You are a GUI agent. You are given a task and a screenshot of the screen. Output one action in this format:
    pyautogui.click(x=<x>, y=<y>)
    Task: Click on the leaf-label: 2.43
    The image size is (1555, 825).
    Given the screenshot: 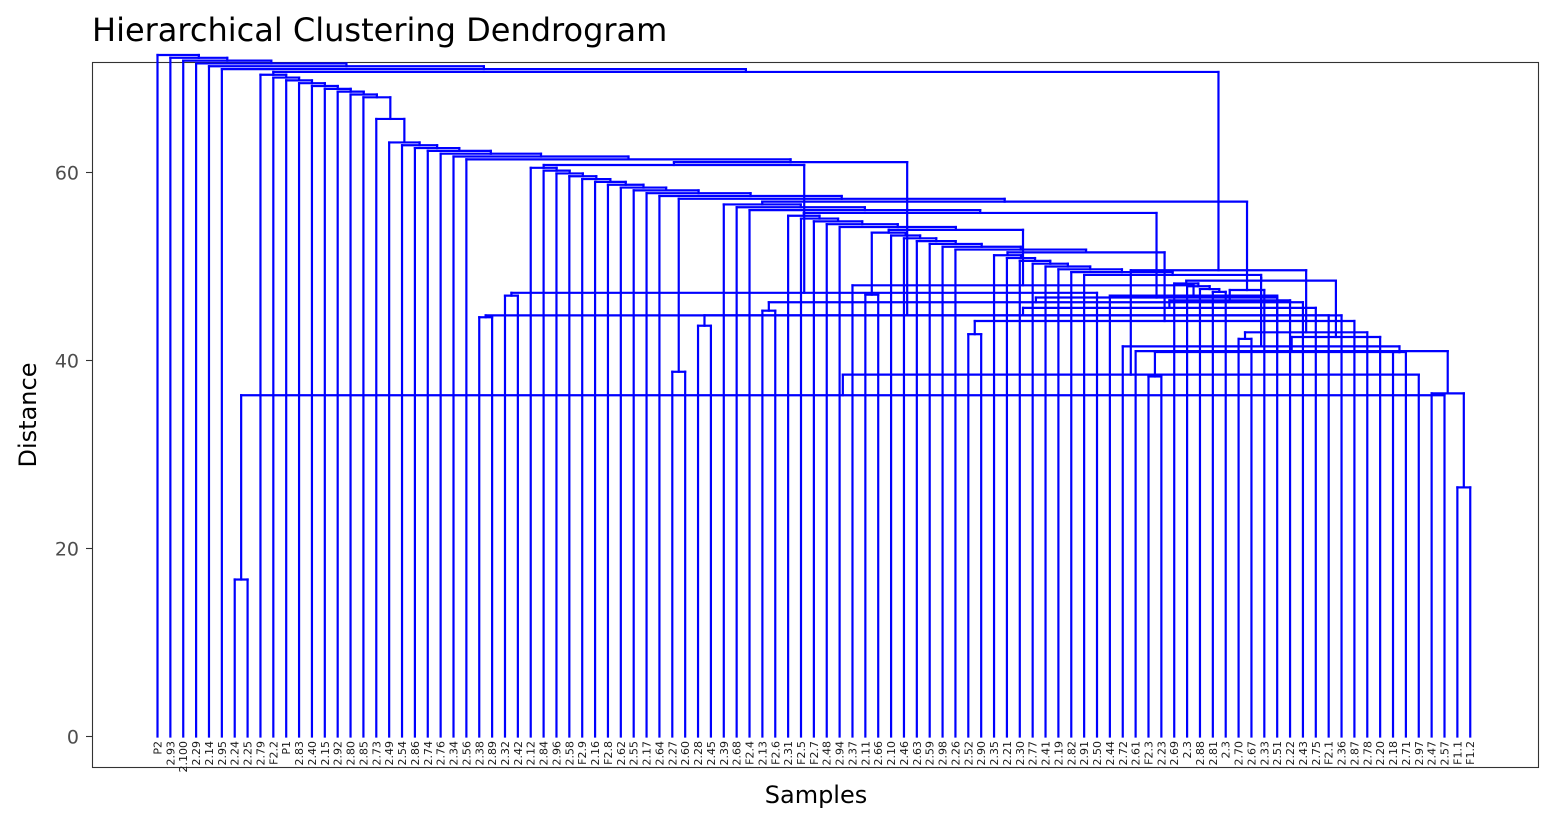 What is the action you would take?
    pyautogui.click(x=1303, y=753)
    